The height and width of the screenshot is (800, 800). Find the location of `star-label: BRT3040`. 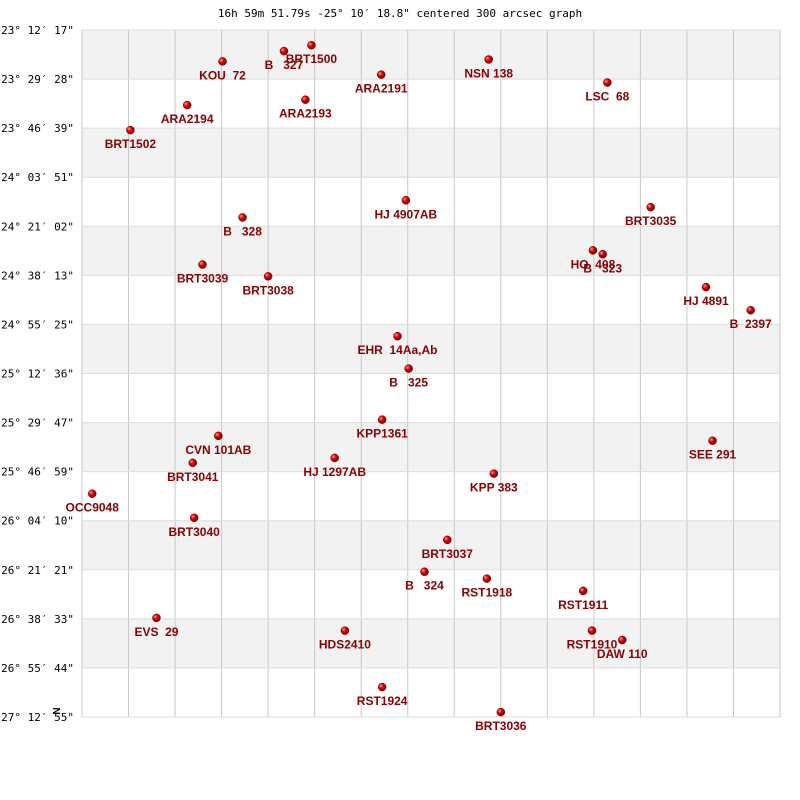

star-label: BRT3040 is located at coordinates (194, 532).